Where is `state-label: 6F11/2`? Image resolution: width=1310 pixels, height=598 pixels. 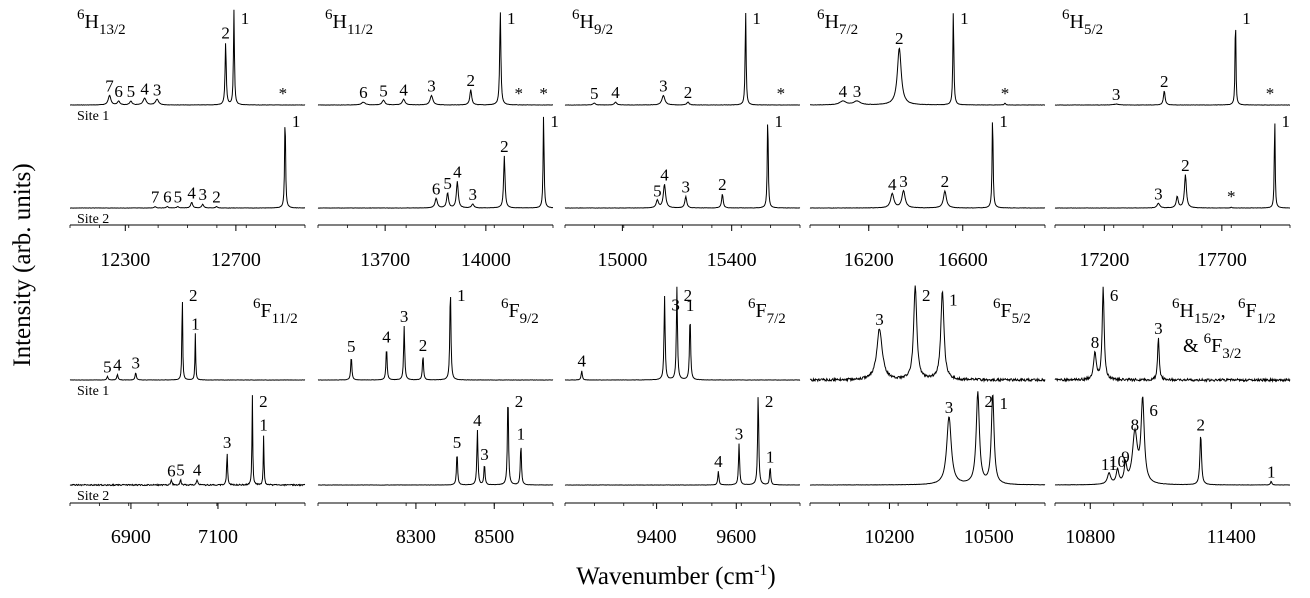 state-label: 6F11/2 is located at coordinates (275, 311).